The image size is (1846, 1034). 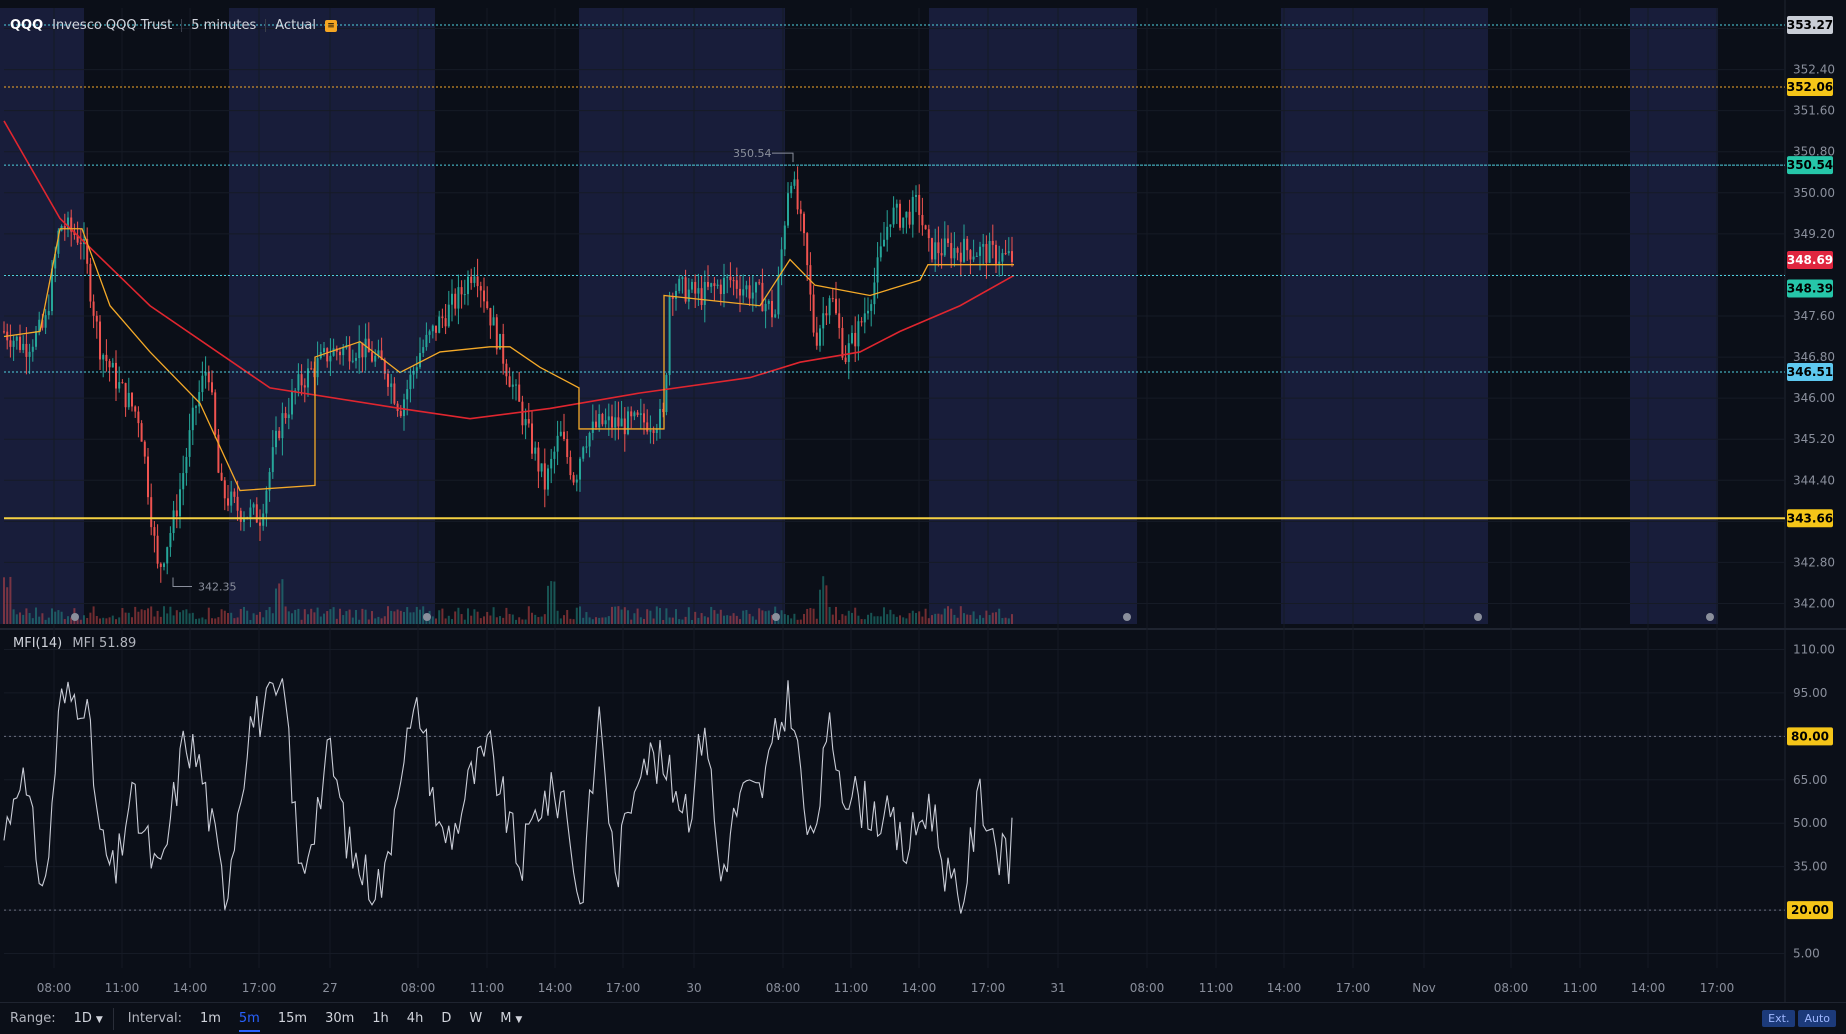 What do you see at coordinates (1810, 288) in the screenshot?
I see `price-axis-label-text: 348.39` at bounding box center [1810, 288].